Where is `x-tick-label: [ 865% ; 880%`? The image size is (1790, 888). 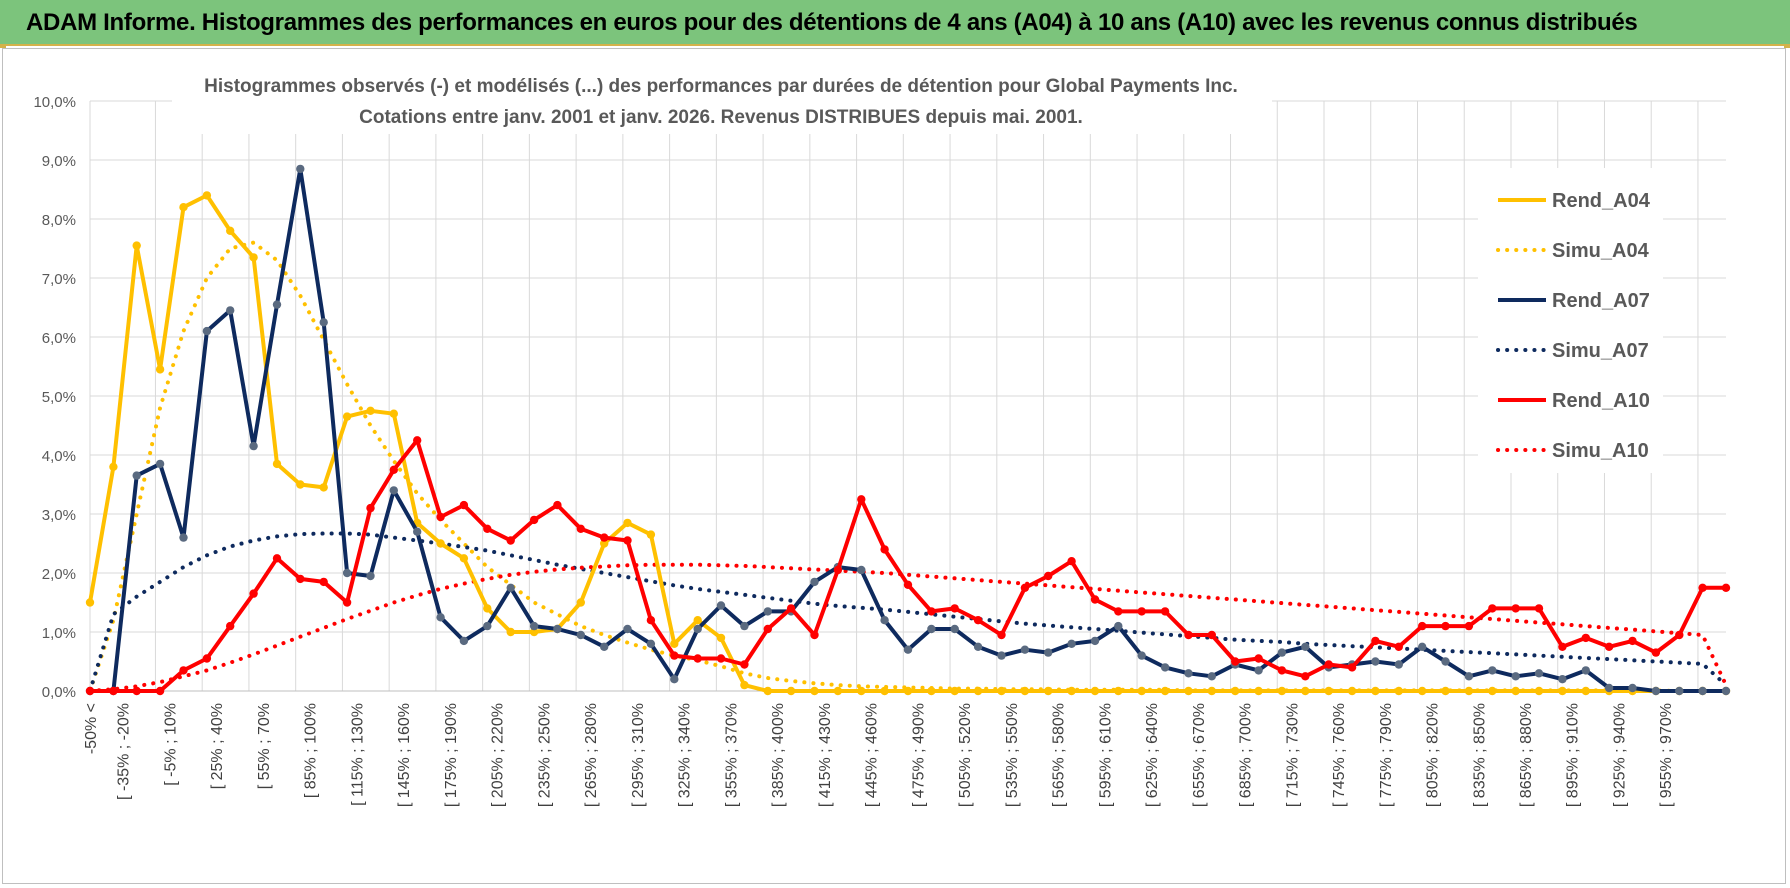 x-tick-label: [ 865% ; 880% is located at coordinates (1526, 755).